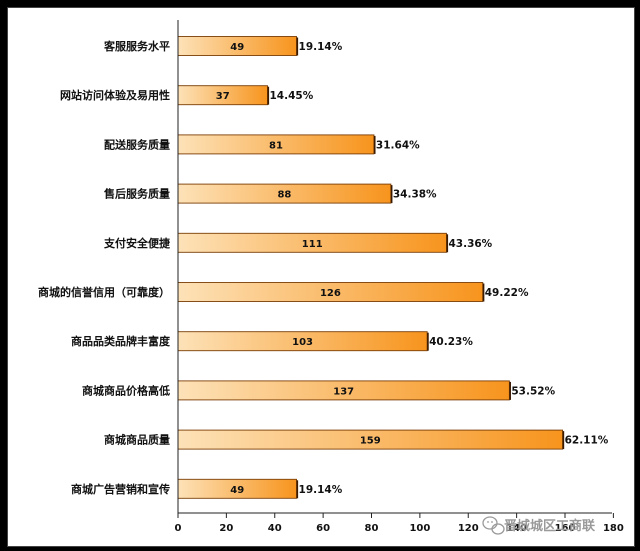 This screenshot has height=551, width=640. What do you see at coordinates (312, 244) in the screenshot?
I see `bar-value-label: 111` at bounding box center [312, 244].